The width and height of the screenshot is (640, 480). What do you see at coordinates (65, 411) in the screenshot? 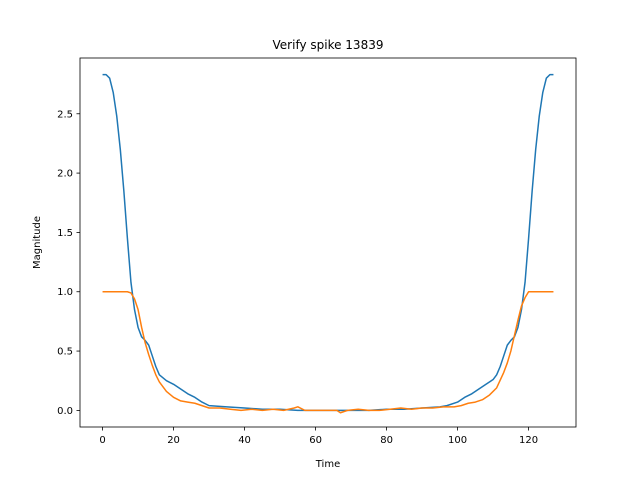
I see `y-tick-label: 0.0` at bounding box center [65, 411].